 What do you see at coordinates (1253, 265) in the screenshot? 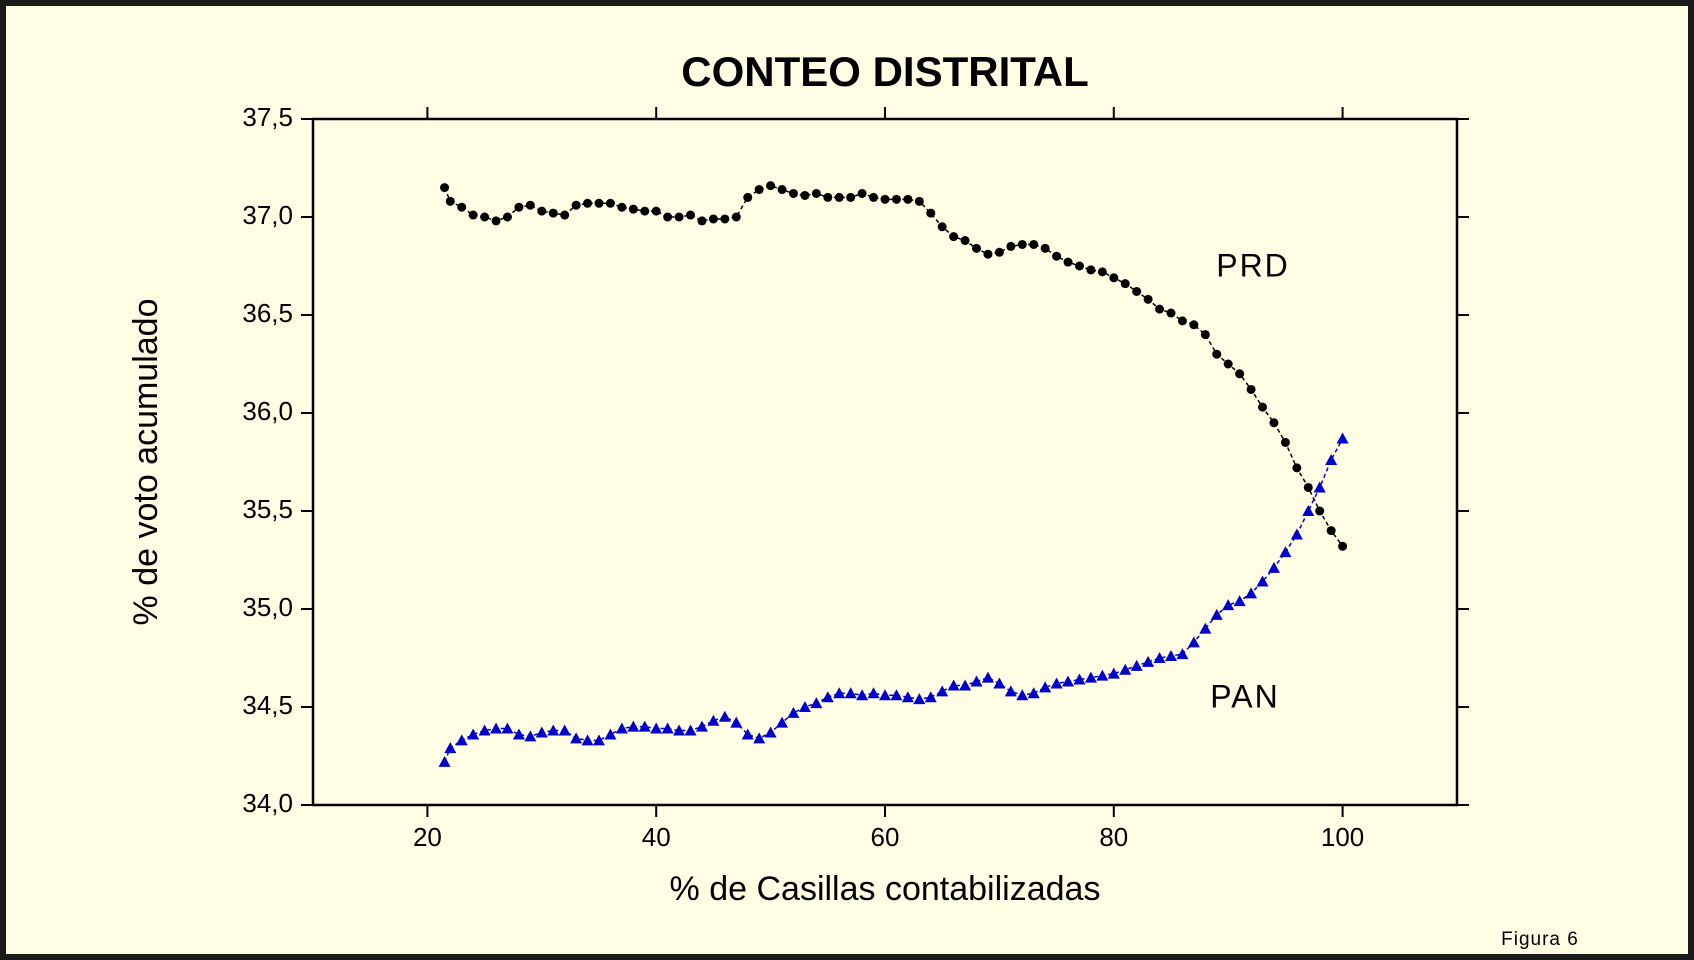
I see `series-label: PRD` at bounding box center [1253, 265].